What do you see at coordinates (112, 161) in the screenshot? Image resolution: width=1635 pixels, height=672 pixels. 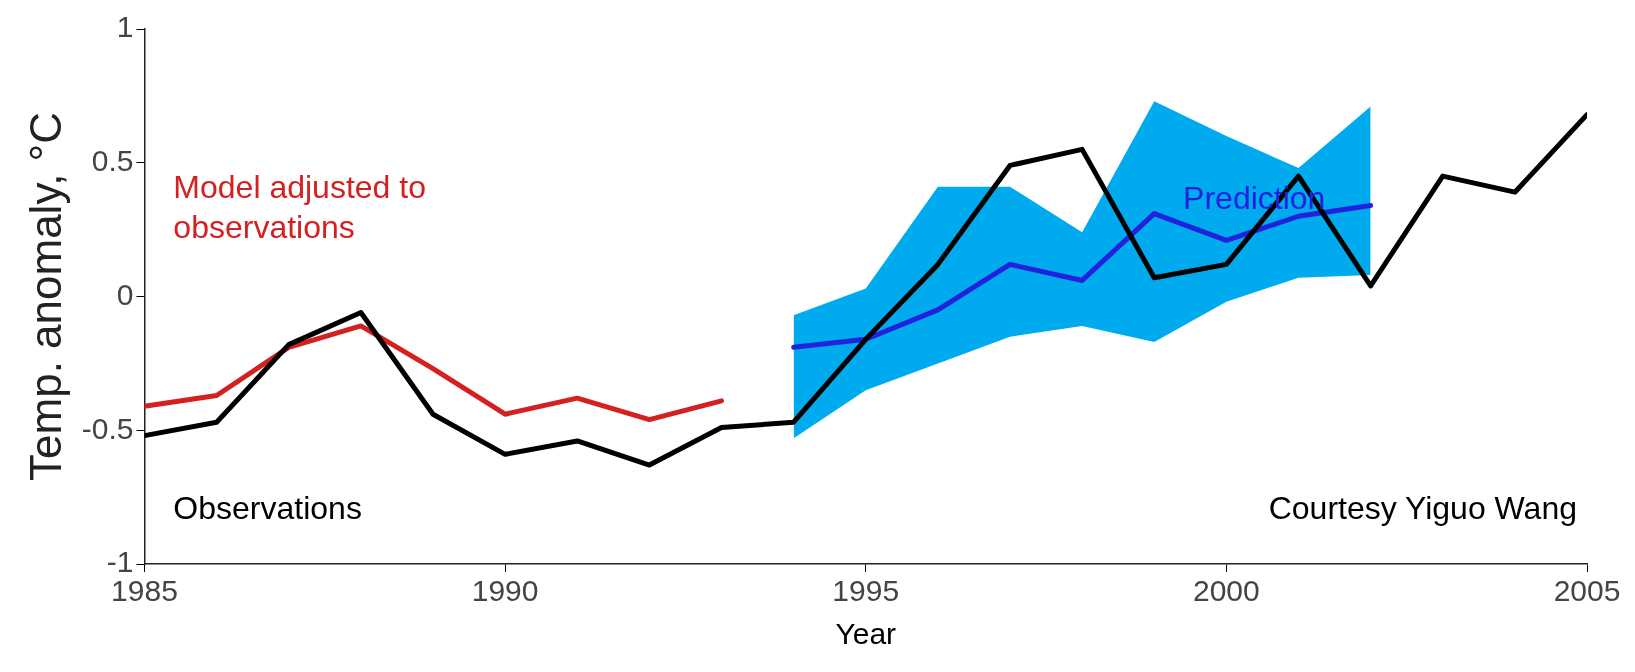 I see `y-tick-label: 0.5` at bounding box center [112, 161].